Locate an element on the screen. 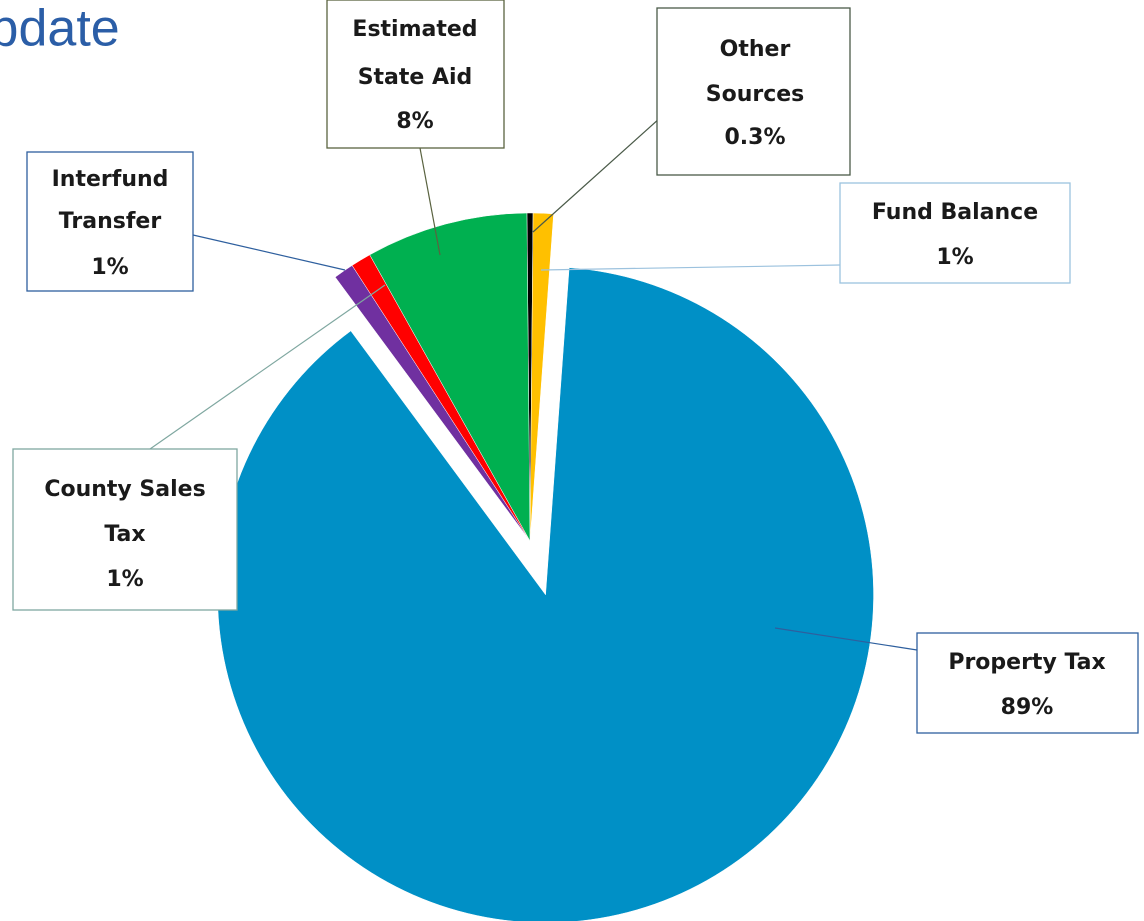 This screenshot has height=921, width=1144. category-label: Estimated State Aid is located at coordinates (414, 53).